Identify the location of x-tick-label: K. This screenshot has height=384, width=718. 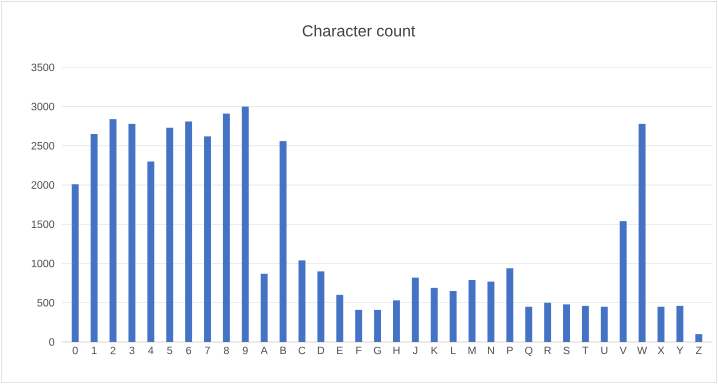
(435, 350).